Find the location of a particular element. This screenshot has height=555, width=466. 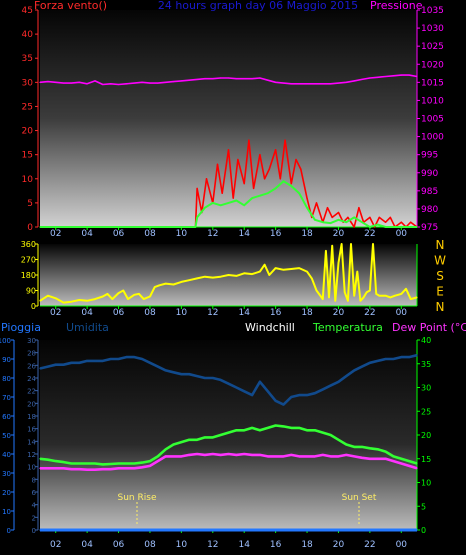

compass-letter: E is located at coordinates (440, 292).